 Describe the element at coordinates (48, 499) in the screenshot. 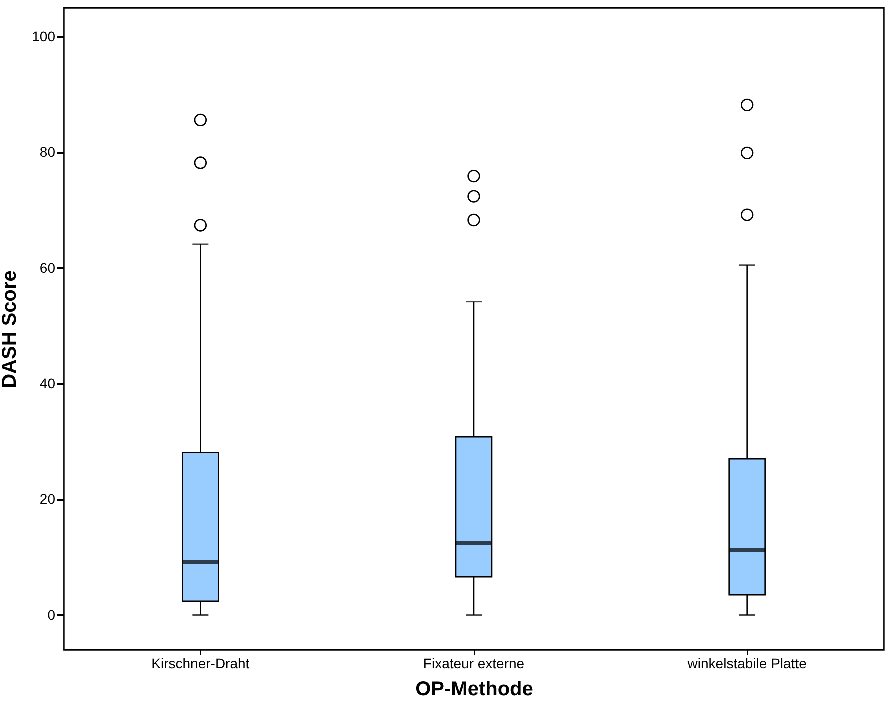

I see `y-tick-label: 20` at that location.